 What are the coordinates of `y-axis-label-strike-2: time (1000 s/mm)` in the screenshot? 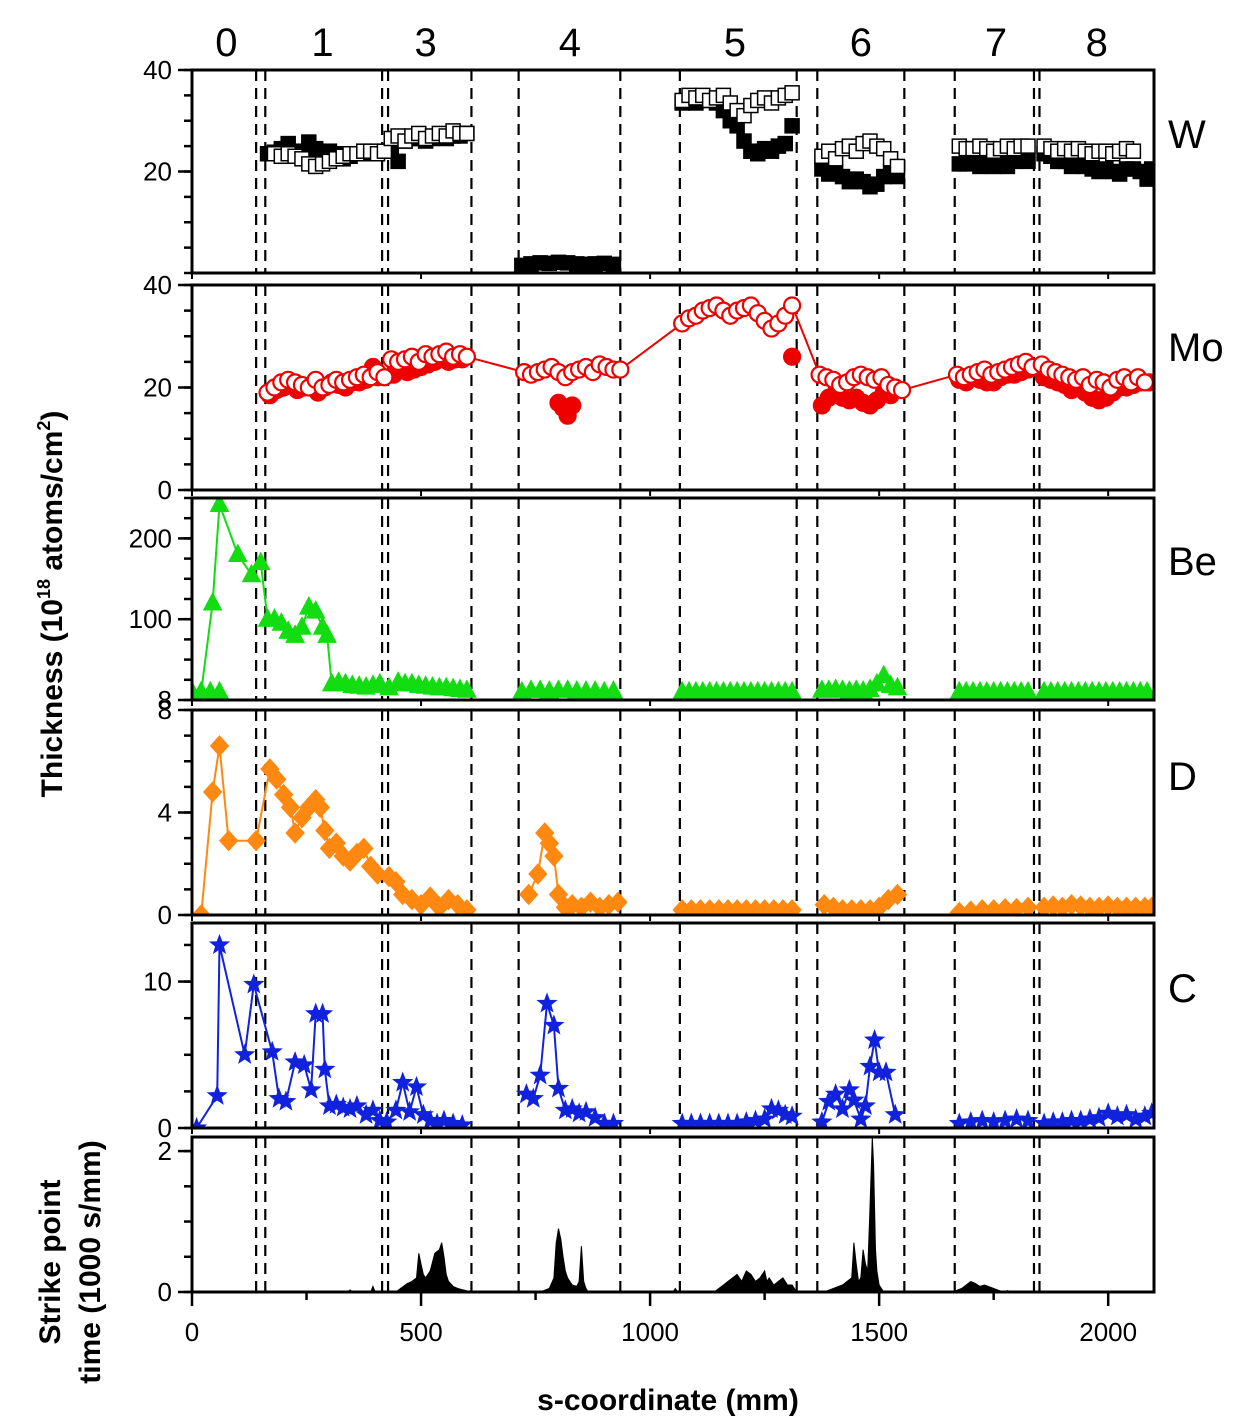 It's located at (90, 1261).